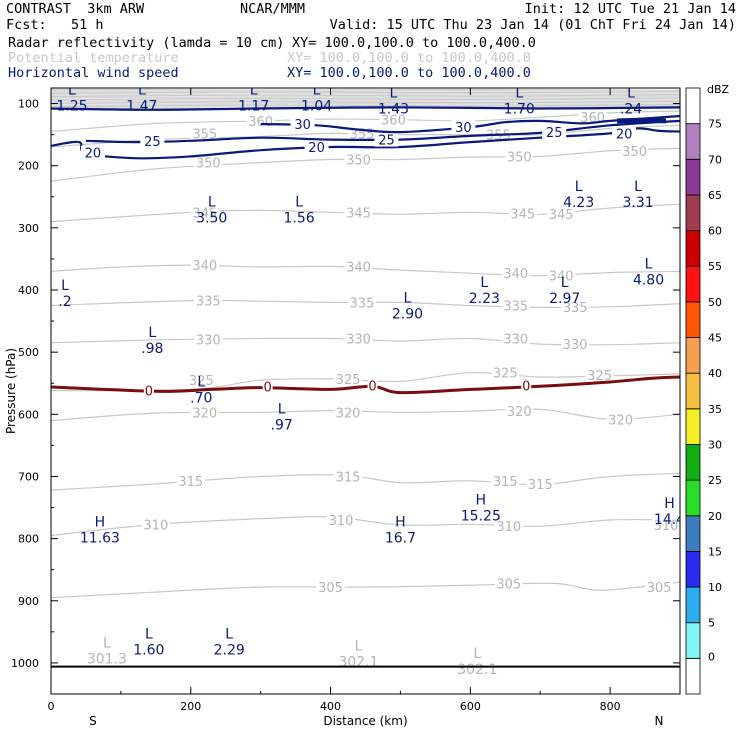 The width and height of the screenshot is (740, 740). What do you see at coordinates (28, 104) in the screenshot?
I see `y-tick-label: 100` at bounding box center [28, 104].